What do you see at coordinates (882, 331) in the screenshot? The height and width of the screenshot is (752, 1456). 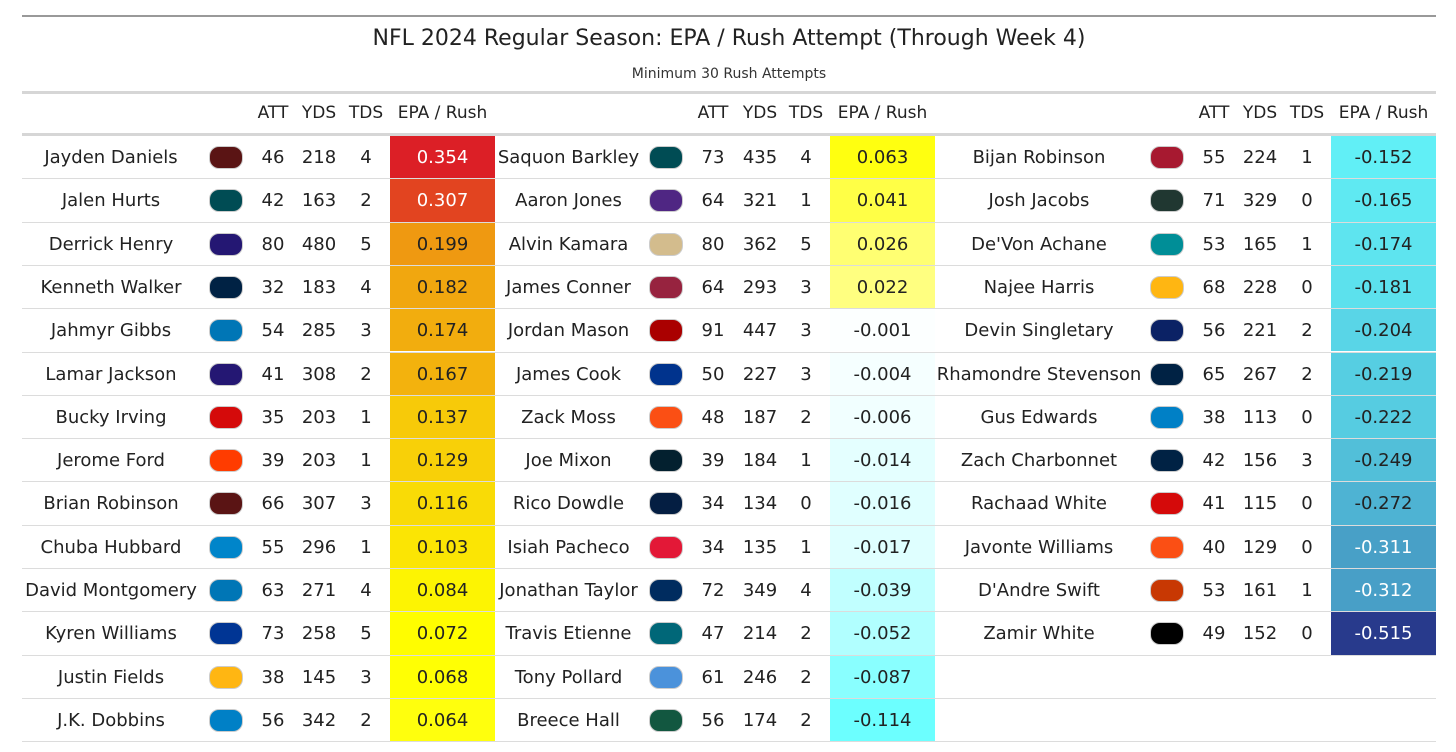 I see `epa-value: -0.001` at bounding box center [882, 331].